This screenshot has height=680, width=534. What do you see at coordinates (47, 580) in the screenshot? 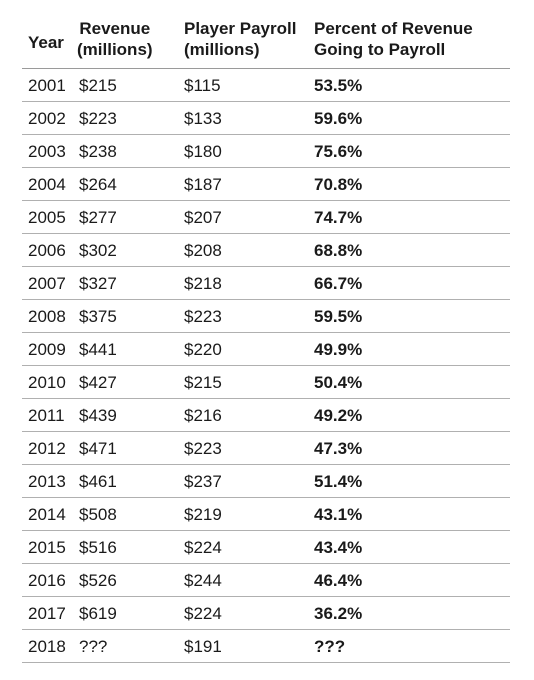
I see `cell-year: 2016` at bounding box center [47, 580].